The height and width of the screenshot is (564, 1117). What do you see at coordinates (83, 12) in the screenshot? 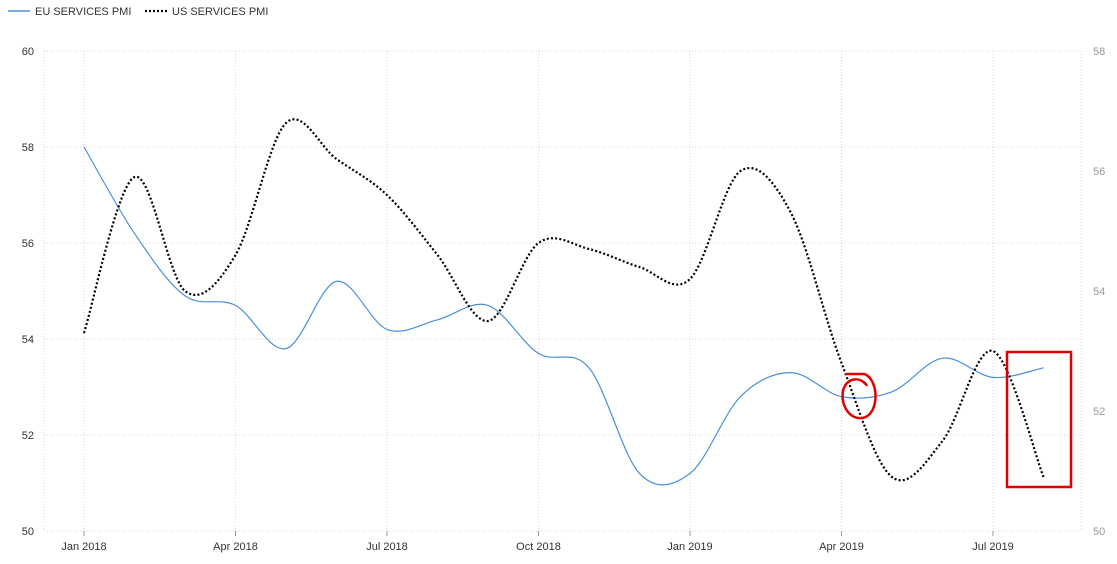
I see `legend-label-eu: EU SERVICES PMI` at bounding box center [83, 12].